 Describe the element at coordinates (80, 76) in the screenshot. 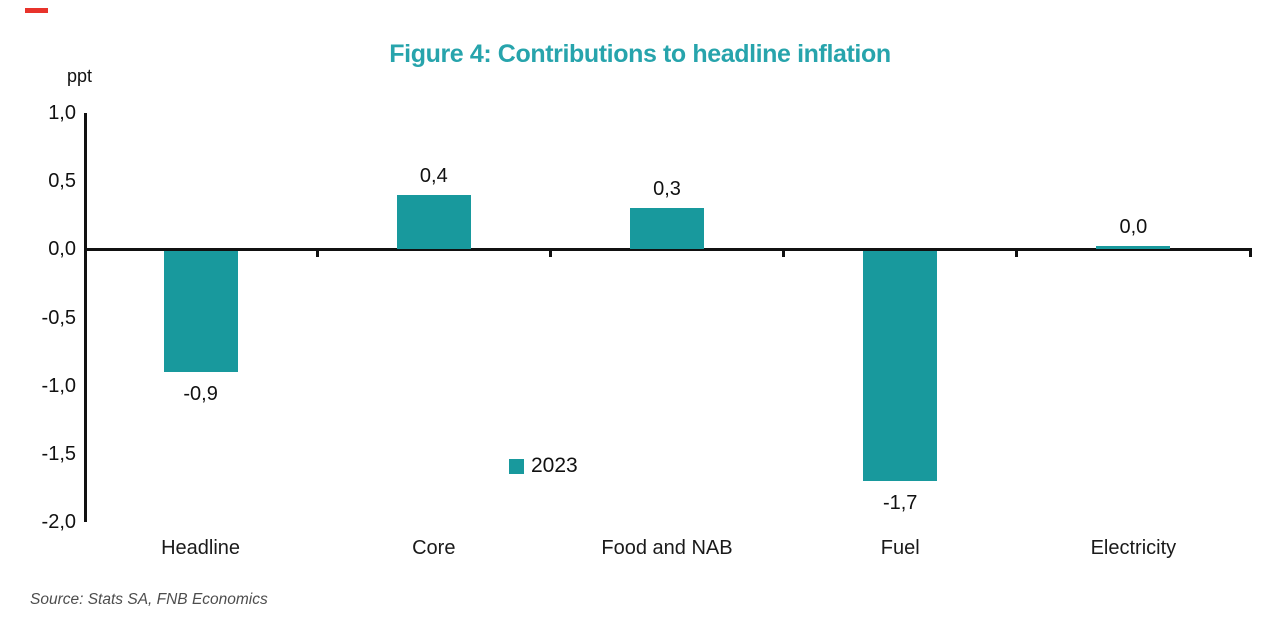

I see `y-axis-unit-label: ppt` at that location.